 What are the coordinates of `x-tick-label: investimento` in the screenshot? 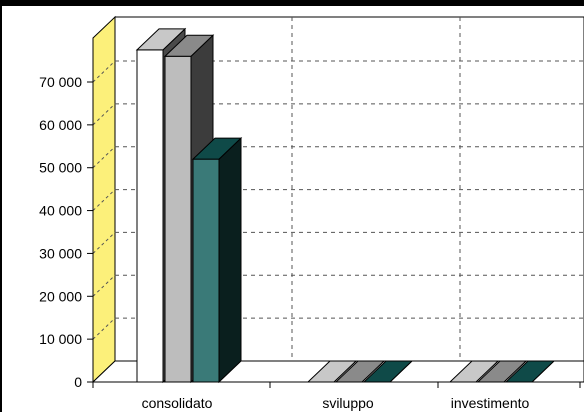 It's located at (490, 403).